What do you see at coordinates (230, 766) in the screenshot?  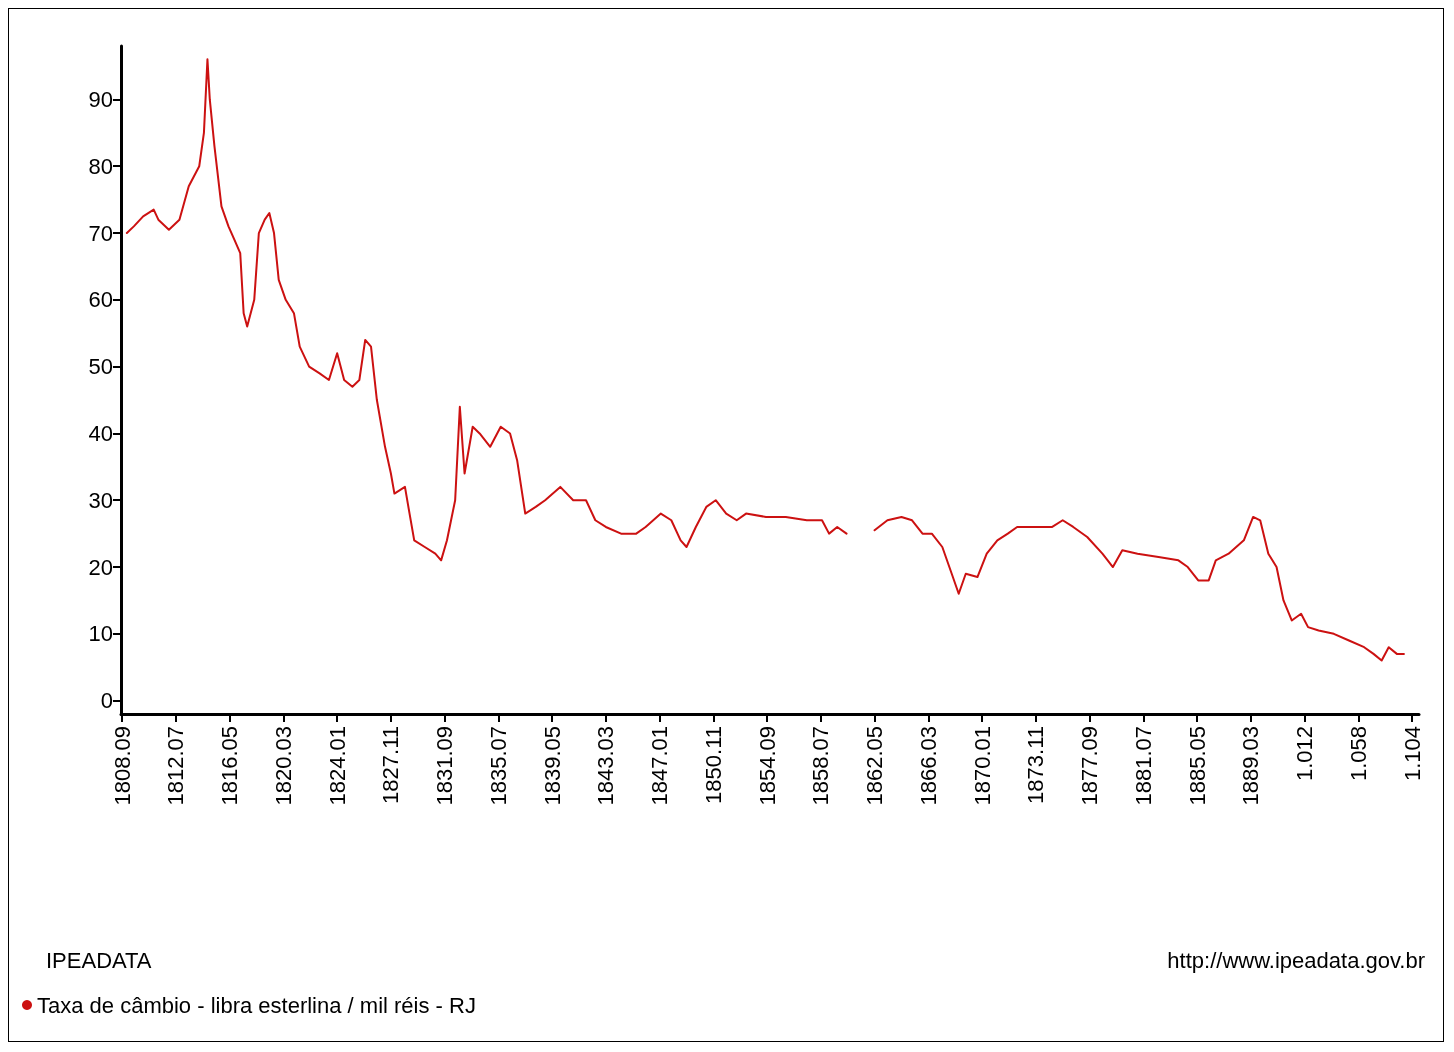 I see `x-tick-label: 1816.05` at bounding box center [230, 766].